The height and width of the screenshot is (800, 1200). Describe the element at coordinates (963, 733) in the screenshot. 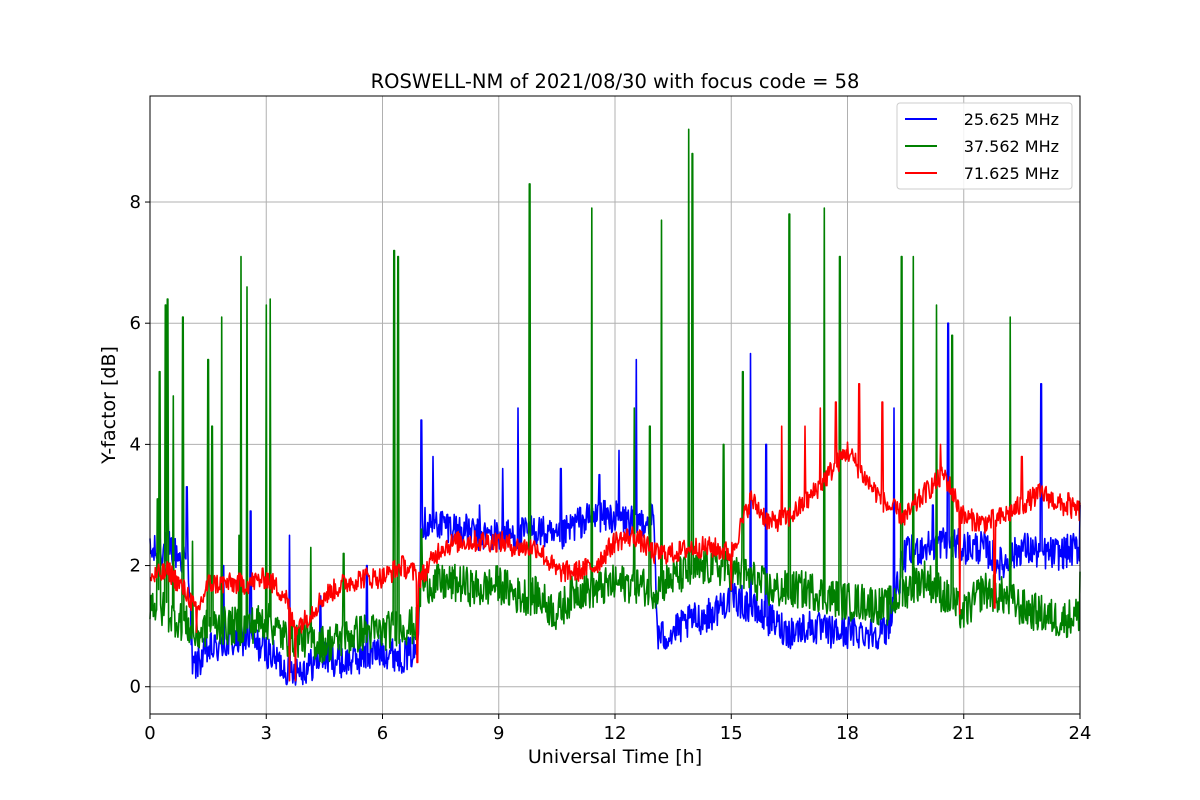

I see `x-tick-label: 21` at that location.